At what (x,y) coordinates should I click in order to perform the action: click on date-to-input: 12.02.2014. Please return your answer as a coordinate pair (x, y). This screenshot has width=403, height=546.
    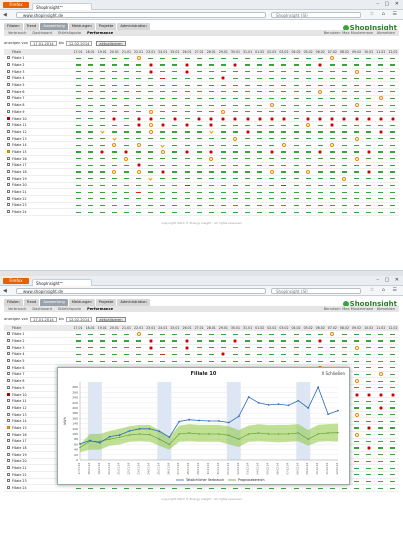
    Looking at the image, I should click on (79, 319).